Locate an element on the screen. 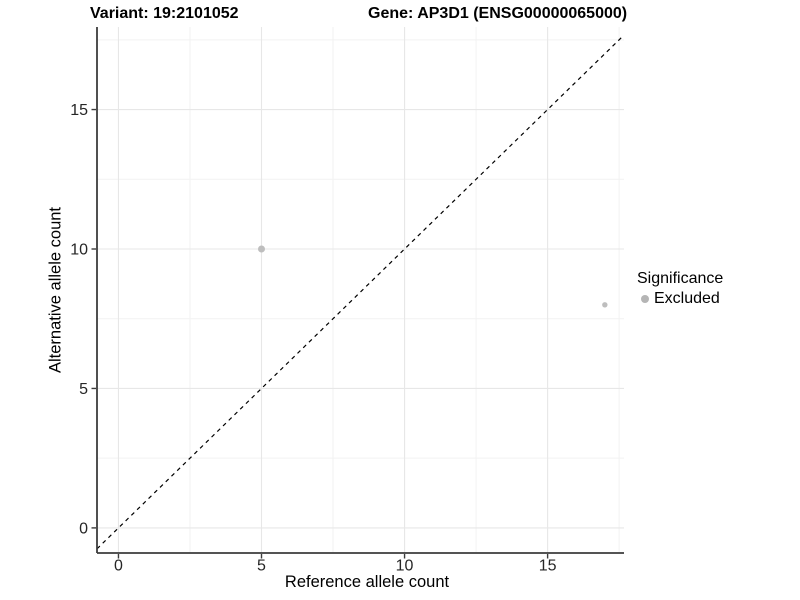  x-tick-label: 0 is located at coordinates (118, 566).